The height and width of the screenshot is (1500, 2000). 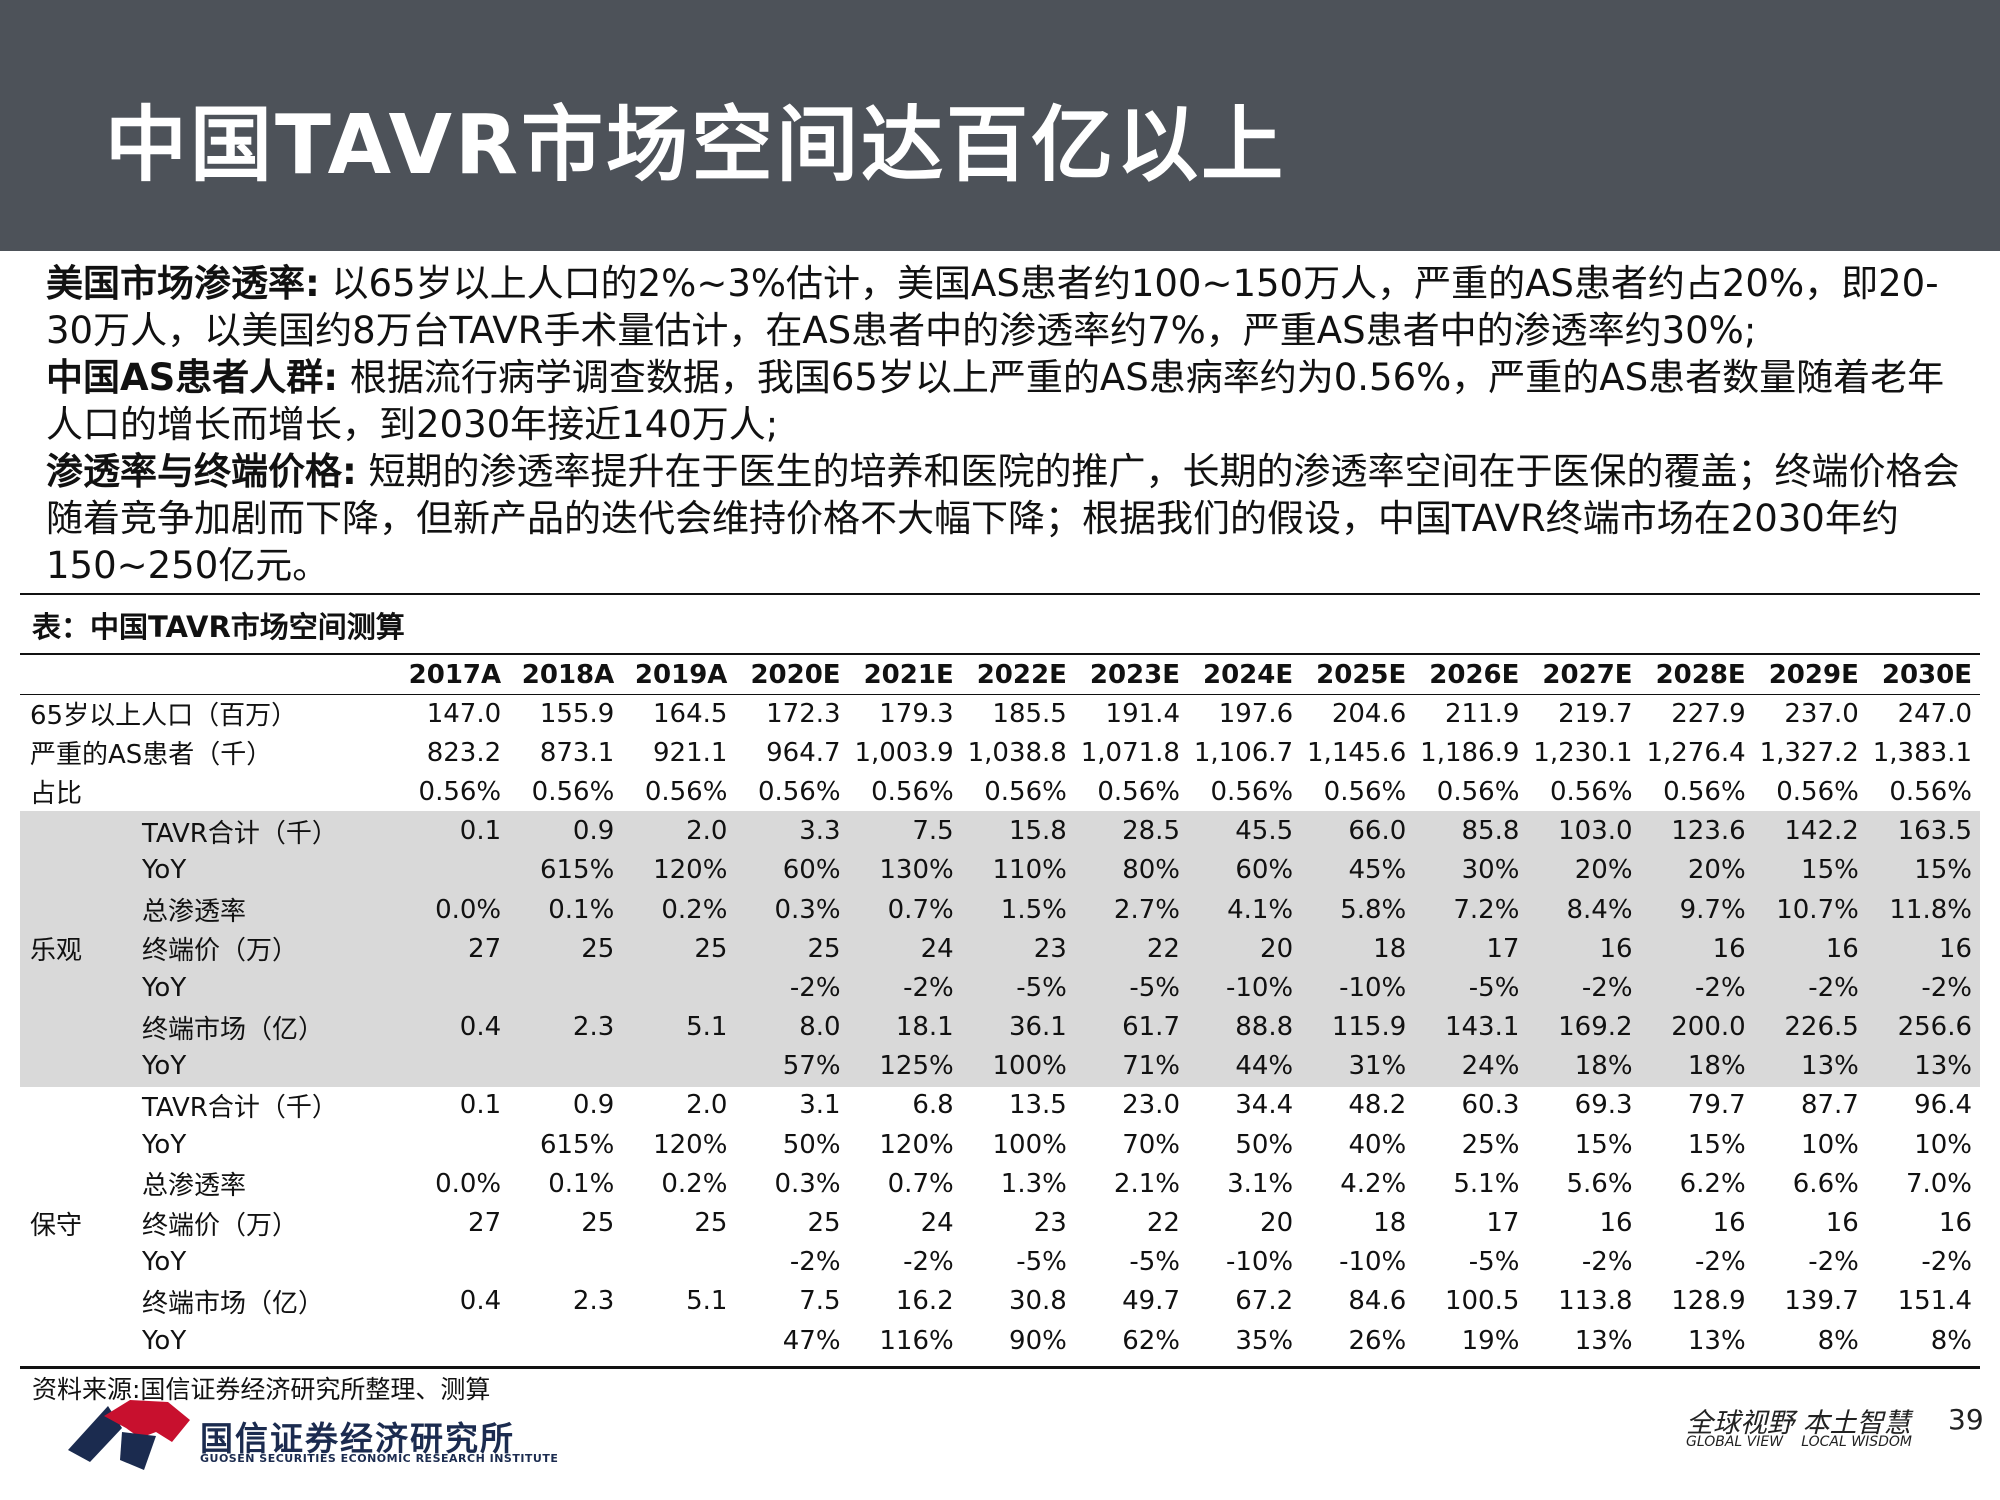 What do you see at coordinates (1490, 1105) in the screenshot?
I see `table-cell: 60.3` at bounding box center [1490, 1105].